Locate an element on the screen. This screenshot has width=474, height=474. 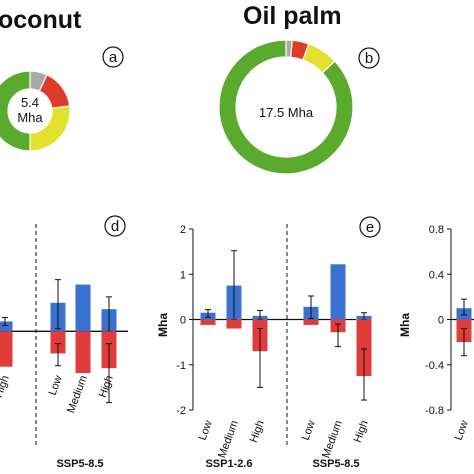
panel-f-ylabel: Mha is located at coordinates (405, 325).